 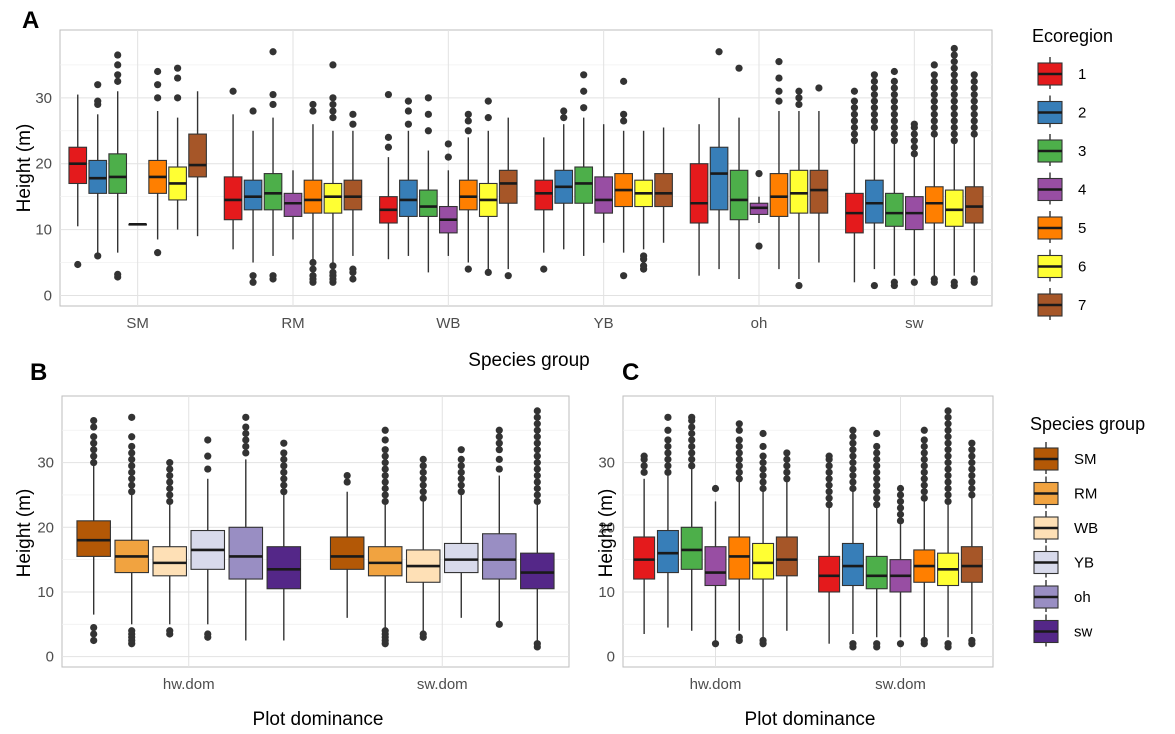 I want to click on box-hw.dom-3, so click(x=691, y=522).